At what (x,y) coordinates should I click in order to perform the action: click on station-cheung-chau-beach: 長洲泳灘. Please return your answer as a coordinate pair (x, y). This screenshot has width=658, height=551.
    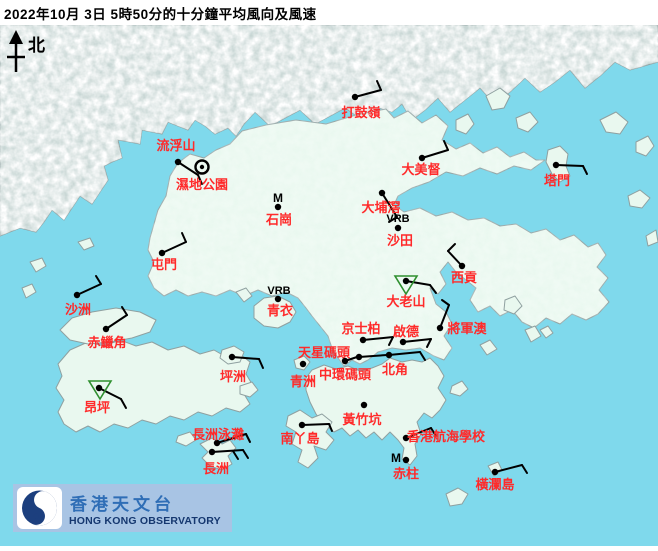
    Looking at the image, I should click on (221, 437).